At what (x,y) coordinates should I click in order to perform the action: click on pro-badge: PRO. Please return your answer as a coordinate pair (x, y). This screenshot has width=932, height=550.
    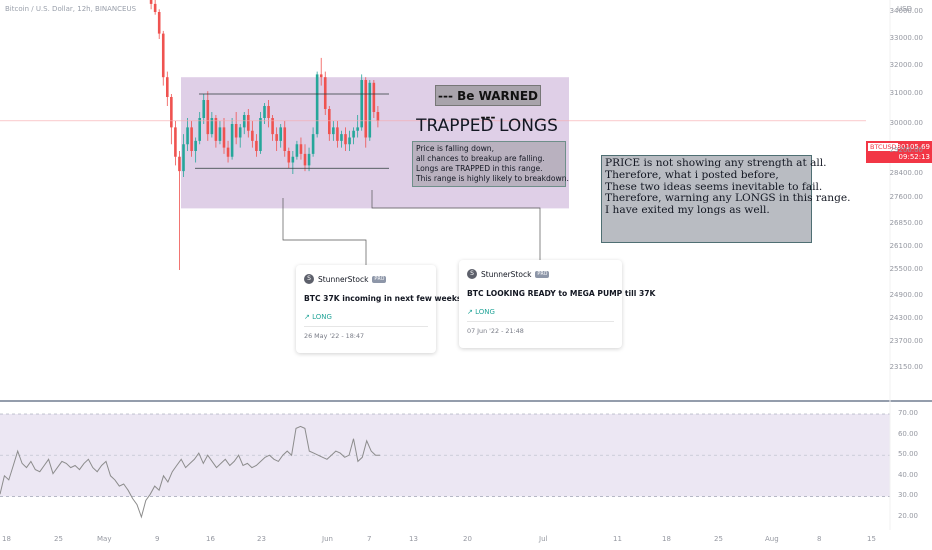
    Looking at the image, I should click on (379, 279).